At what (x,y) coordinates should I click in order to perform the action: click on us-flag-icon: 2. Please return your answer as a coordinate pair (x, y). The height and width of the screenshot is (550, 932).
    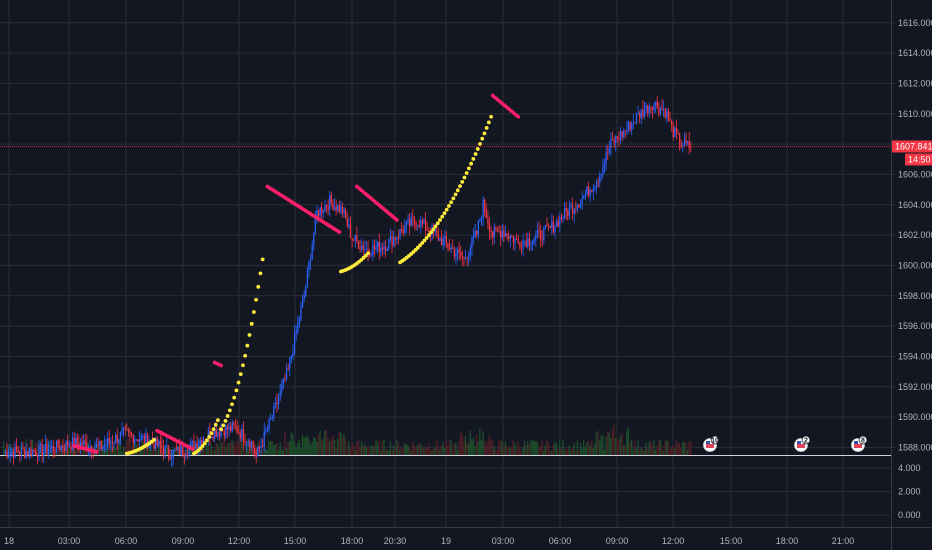
    Looking at the image, I should click on (802, 443).